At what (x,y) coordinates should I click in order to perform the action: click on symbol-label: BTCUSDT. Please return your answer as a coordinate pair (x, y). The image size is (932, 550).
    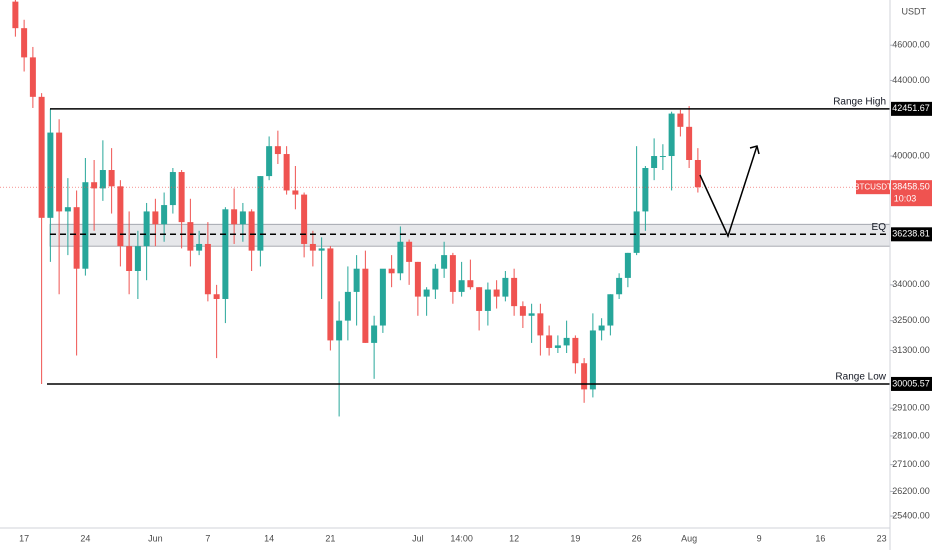
    Looking at the image, I should click on (873, 186).